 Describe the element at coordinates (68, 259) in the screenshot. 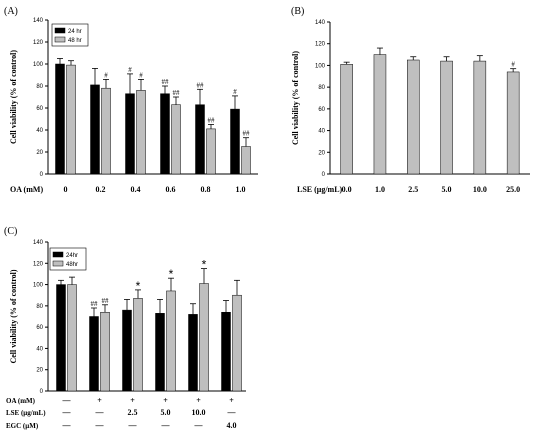

I see `legend: 24hr 48hr` at that location.